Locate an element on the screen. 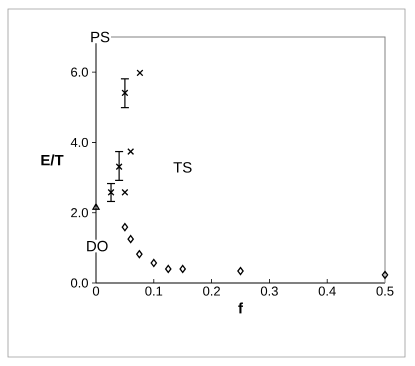 This screenshot has height=366, width=415. x-tick-label: 0.1 is located at coordinates (153, 291).